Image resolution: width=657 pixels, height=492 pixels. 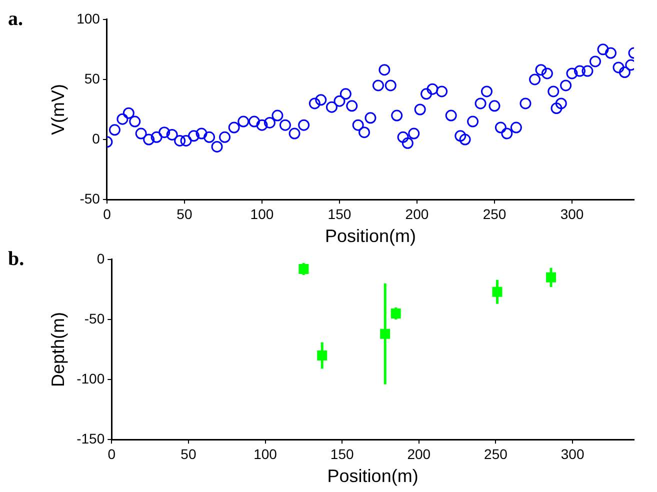 I want to click on chart-title: b., so click(x=16, y=259).